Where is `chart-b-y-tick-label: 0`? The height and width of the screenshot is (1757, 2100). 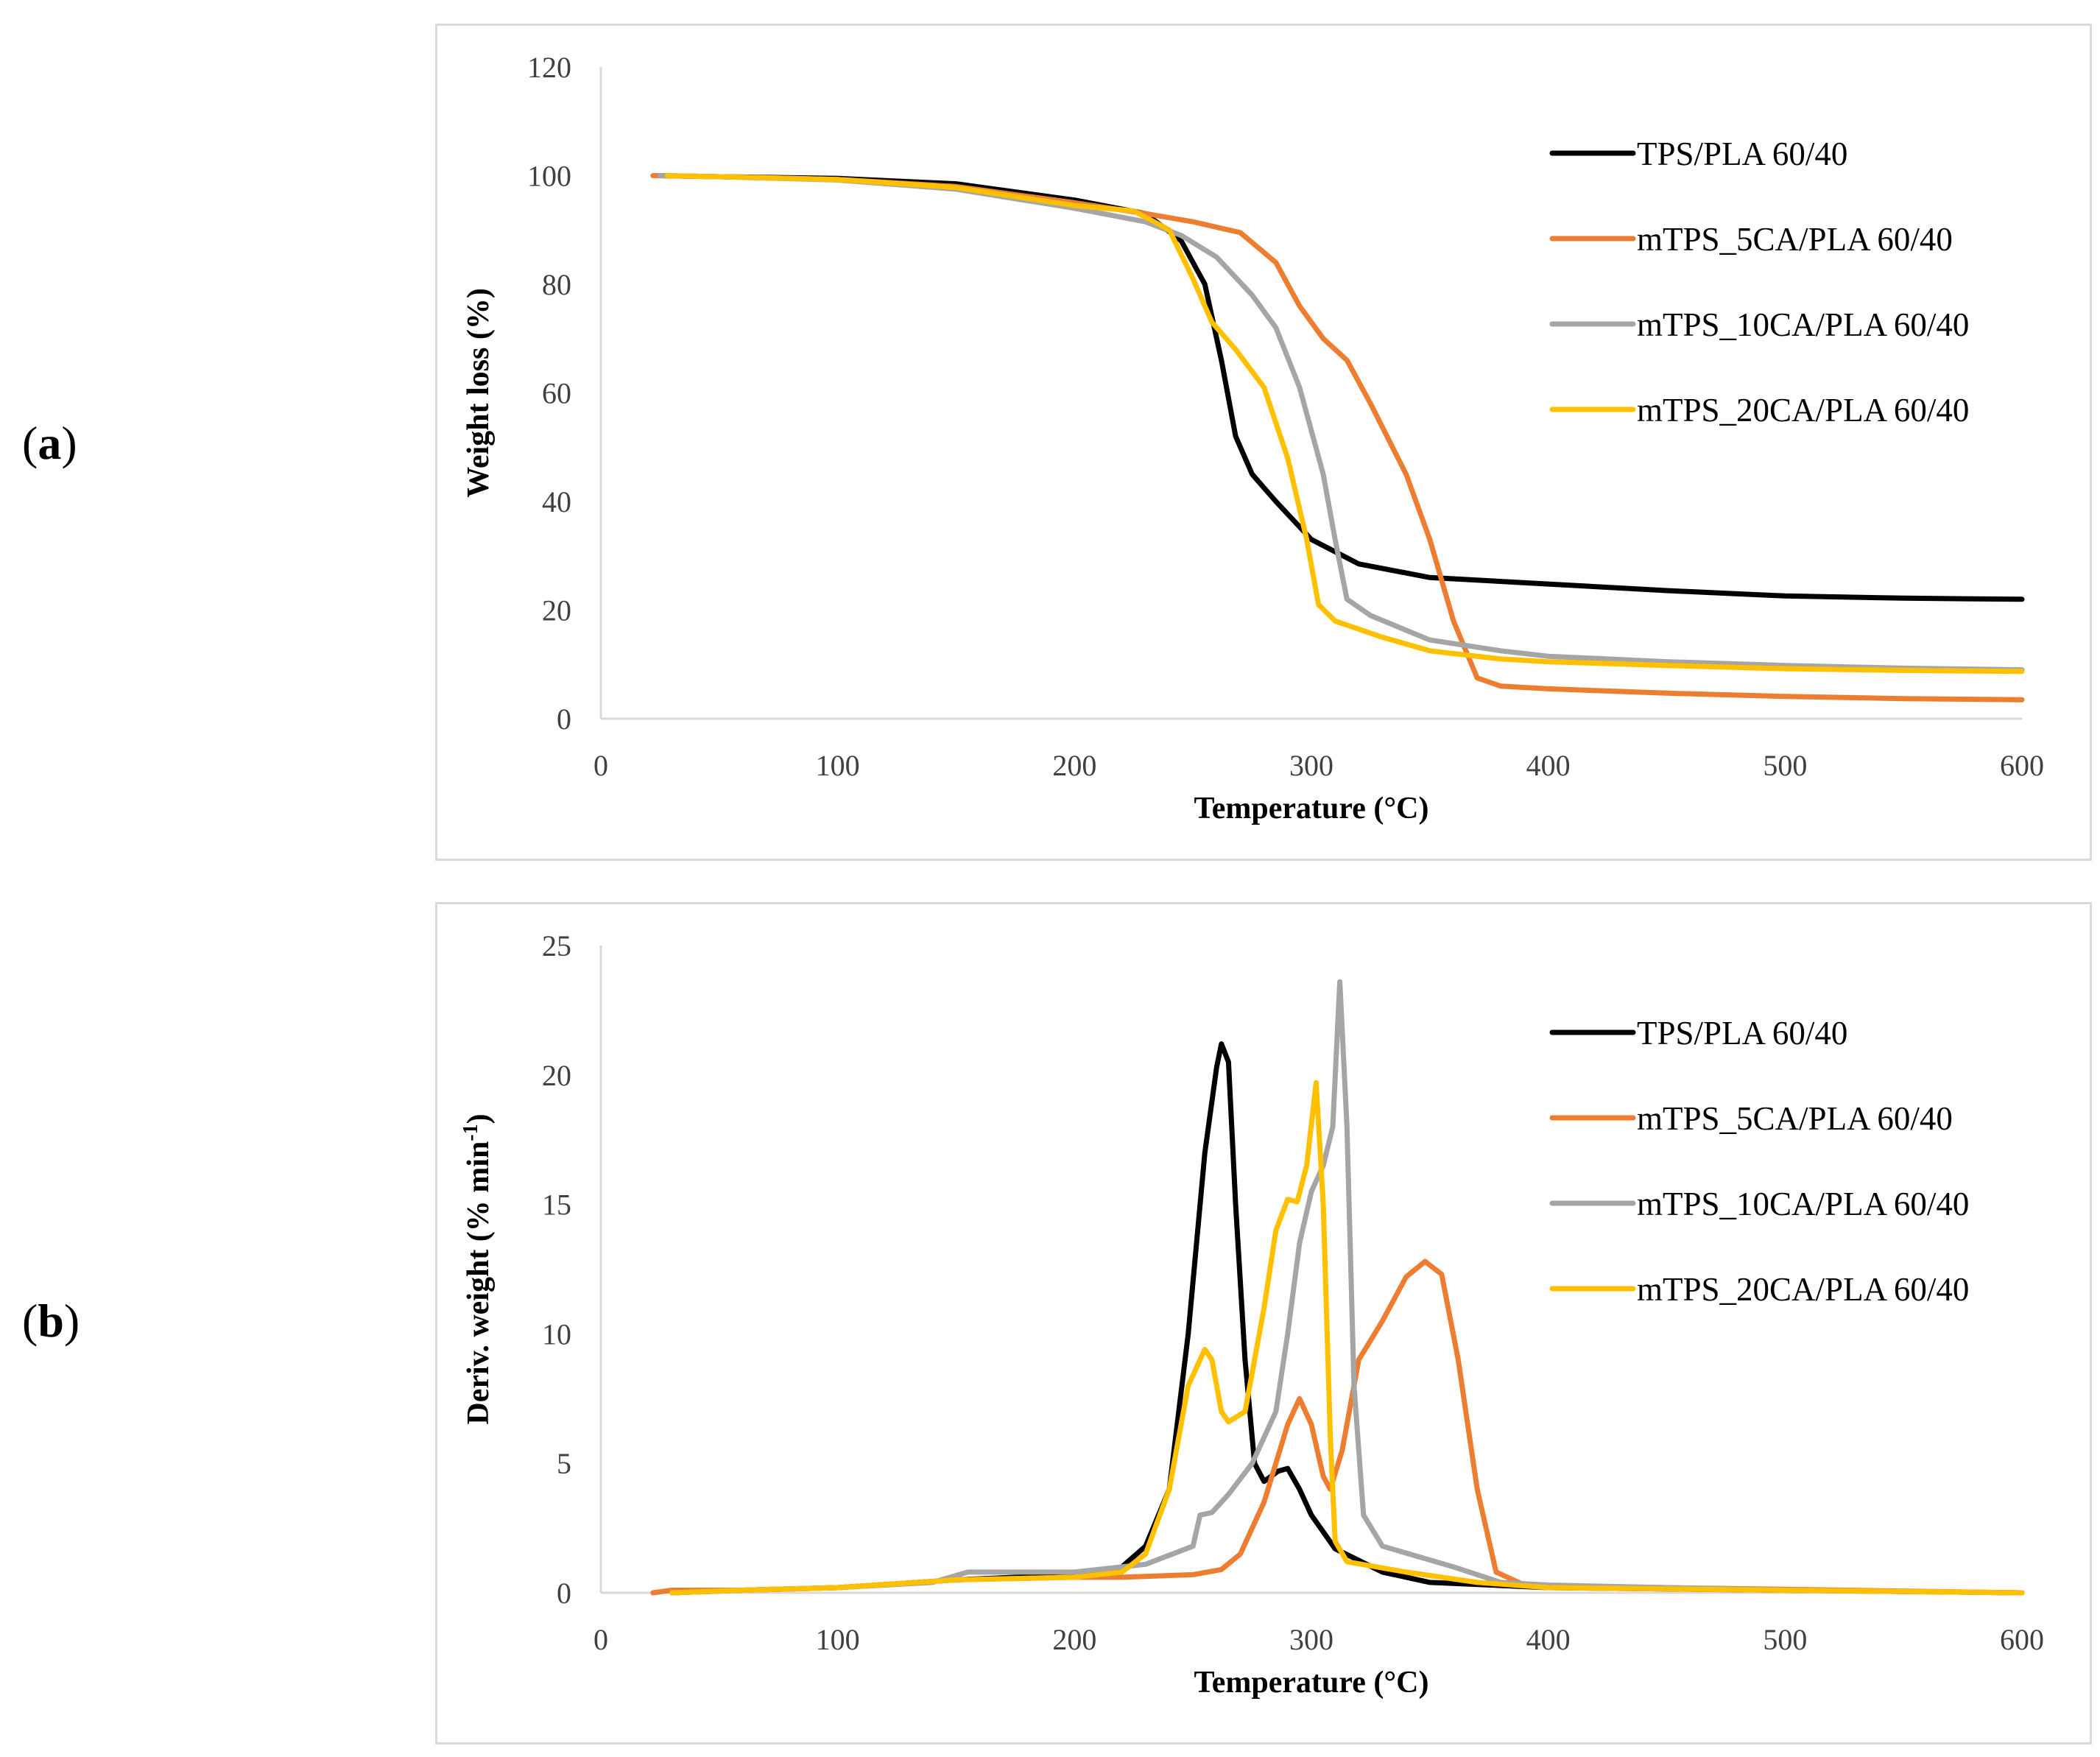
chart-b-y-tick-label: 0 is located at coordinates (564, 1593).